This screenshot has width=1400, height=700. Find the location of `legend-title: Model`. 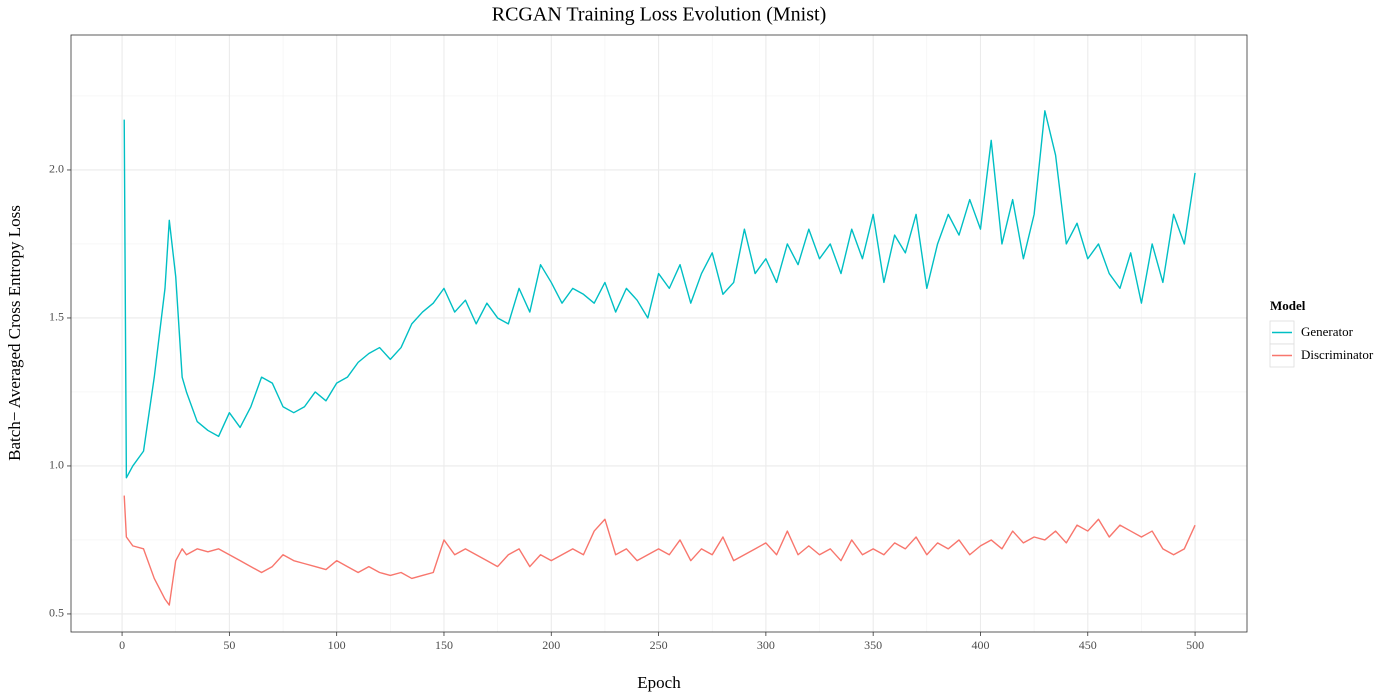

legend-title: Model is located at coordinates (1288, 305).